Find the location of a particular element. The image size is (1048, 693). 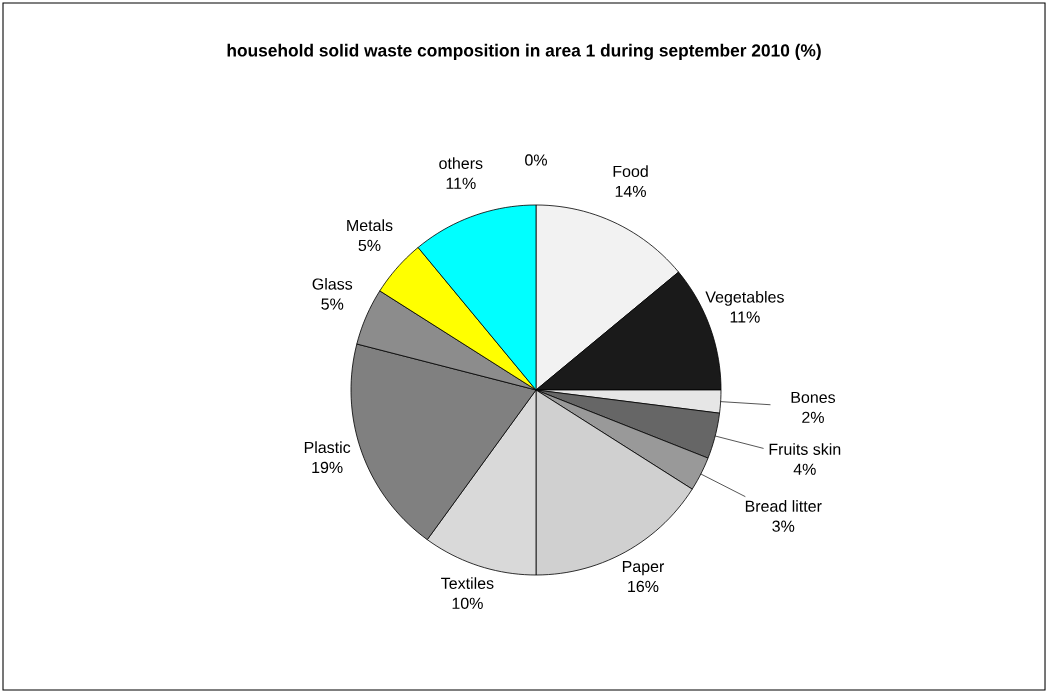

data-label: 4% is located at coordinates (804, 469).